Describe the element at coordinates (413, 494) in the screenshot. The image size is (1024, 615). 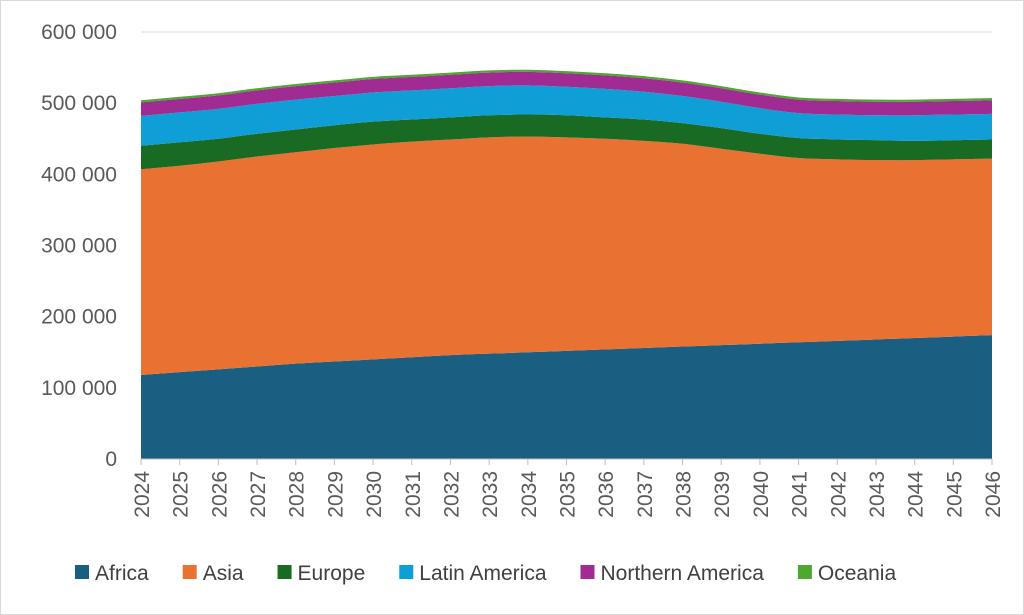
I see `x-tick-label: 2031` at that location.